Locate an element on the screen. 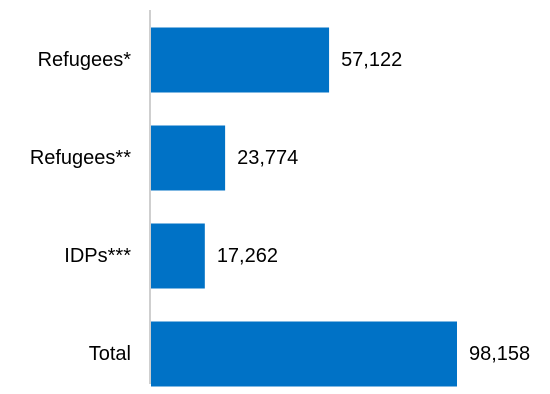 Image resolution: width=550 pixels, height=394 pixels. value-label-1: 23,774 is located at coordinates (267, 158).